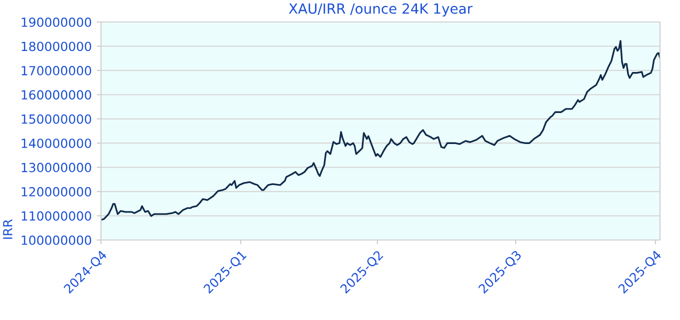 The height and width of the screenshot is (320, 680). What do you see at coordinates (380, 10) in the screenshot?
I see `chart-title: XAU/IRR /ounce 24K 1year` at bounding box center [380, 10].